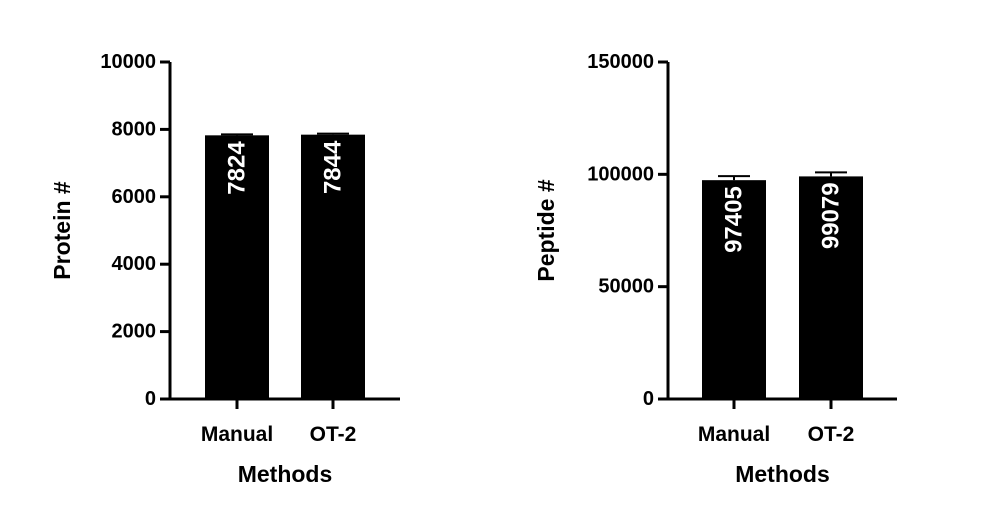 This screenshot has height=530, width=992. I want to click on bar-data-label: 7844, so click(333, 167).